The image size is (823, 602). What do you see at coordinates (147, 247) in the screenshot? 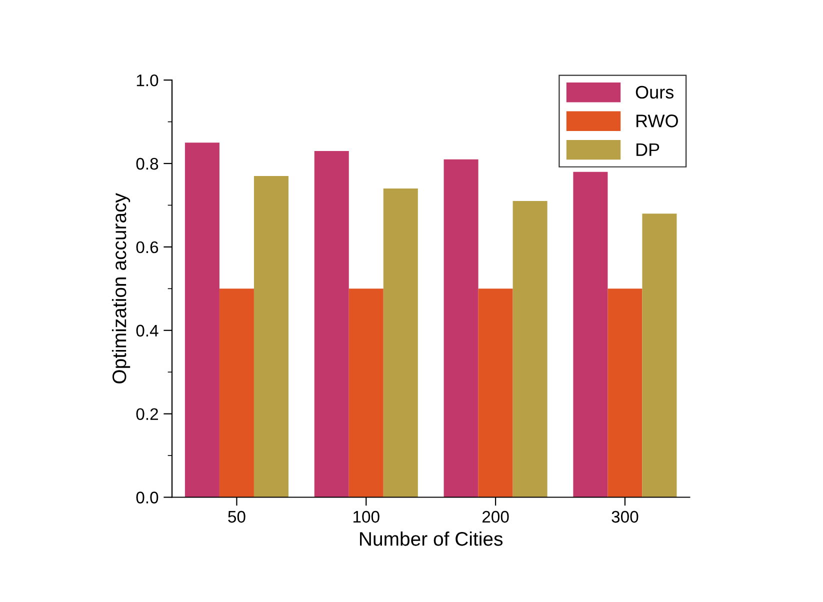
I see `y-tick-label: 0.6` at bounding box center [147, 247].